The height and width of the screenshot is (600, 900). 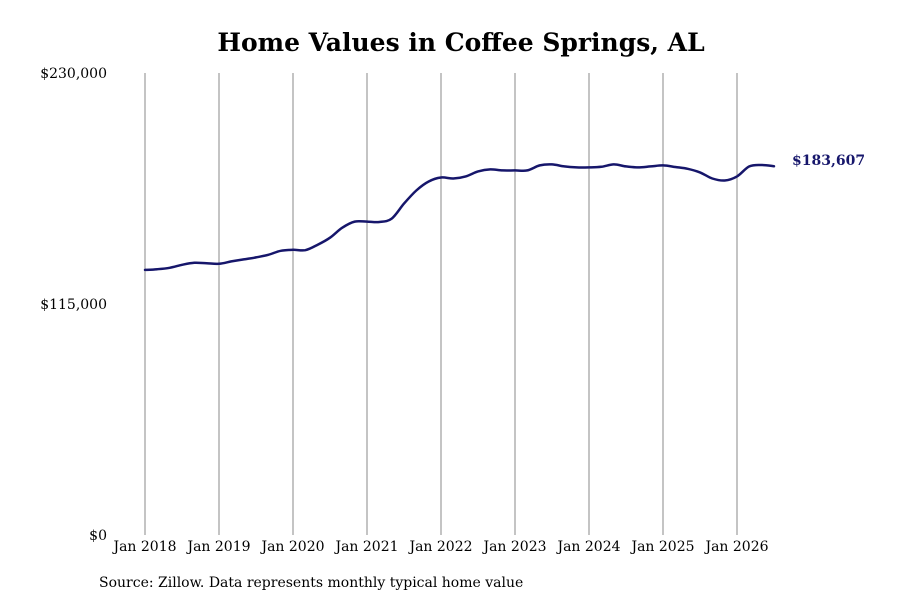 What do you see at coordinates (661, 547) in the screenshot?
I see `x-tick-label: Jan 2025` at bounding box center [661, 547].